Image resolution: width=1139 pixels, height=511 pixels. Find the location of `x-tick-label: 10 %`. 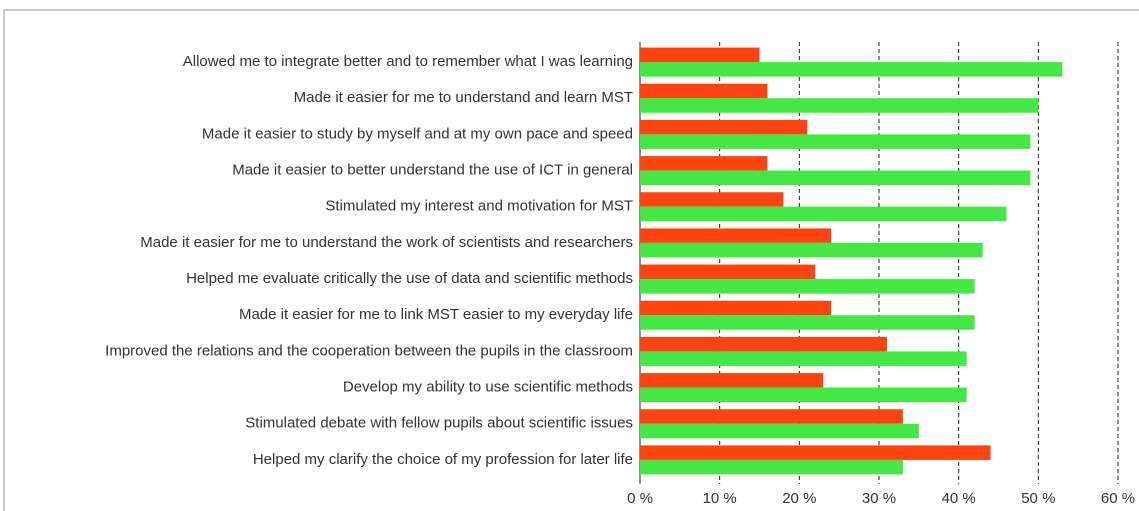

x-tick-label: 10 % is located at coordinates (720, 498).